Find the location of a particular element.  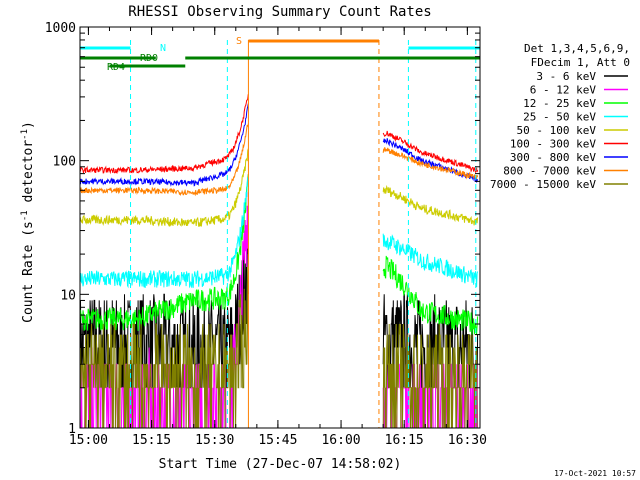

legend-header-line-1: Det 1,3,4,5,6,9, is located at coordinates (577, 48).